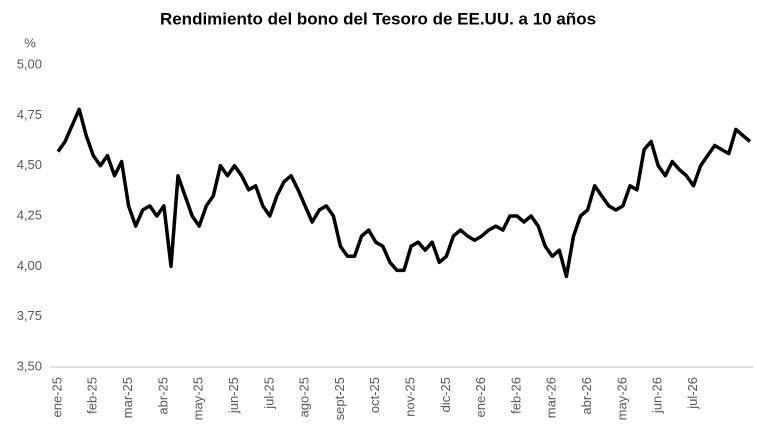  I want to click on x-tick-label: jul-26, so click(692, 393).